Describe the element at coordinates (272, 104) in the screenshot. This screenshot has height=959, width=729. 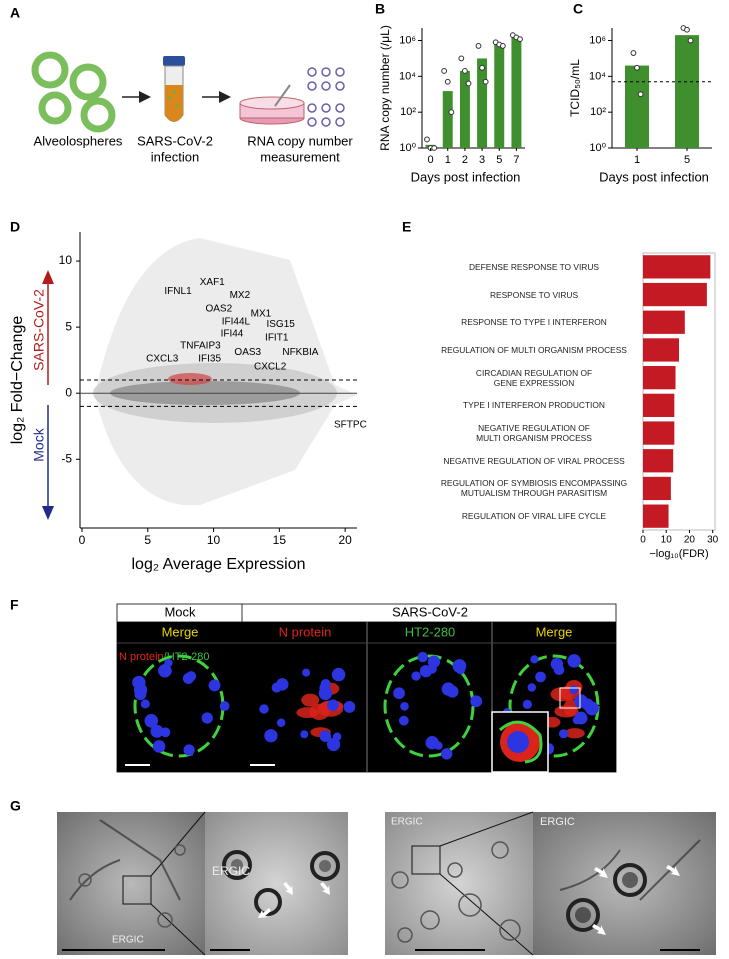
I see `dish-icon` at that location.